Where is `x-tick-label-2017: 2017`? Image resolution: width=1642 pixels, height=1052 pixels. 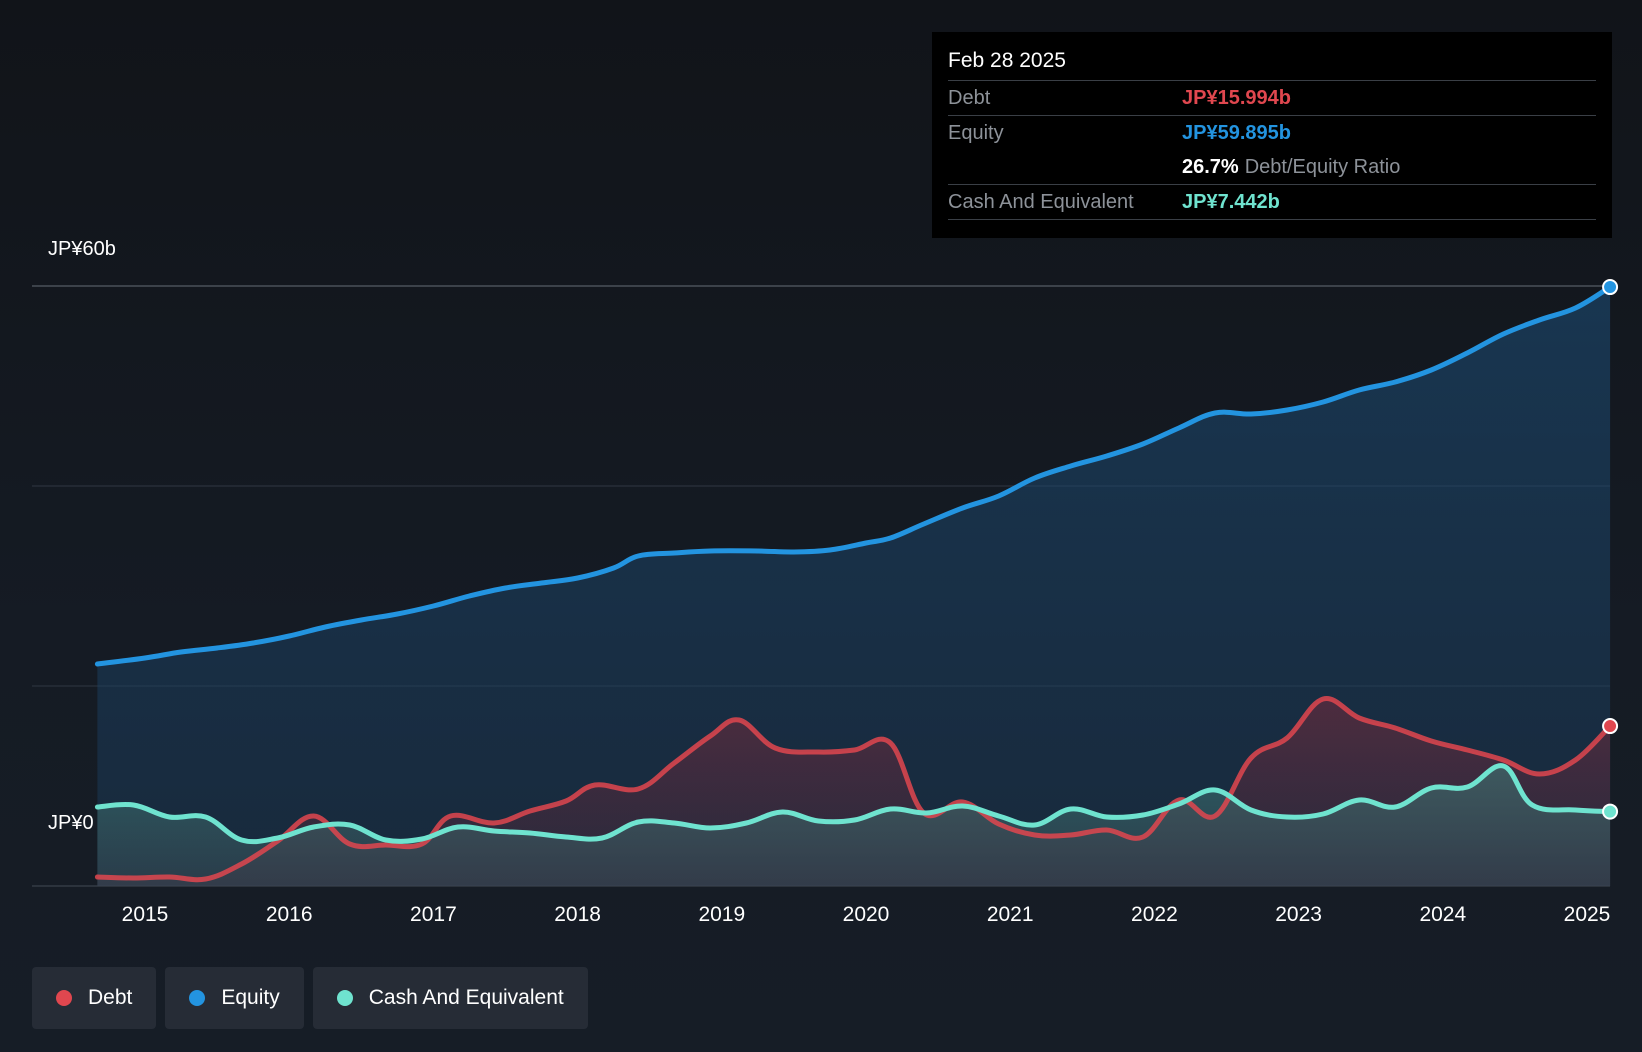
x-tick-label-2017: 2017 is located at coordinates (433, 914).